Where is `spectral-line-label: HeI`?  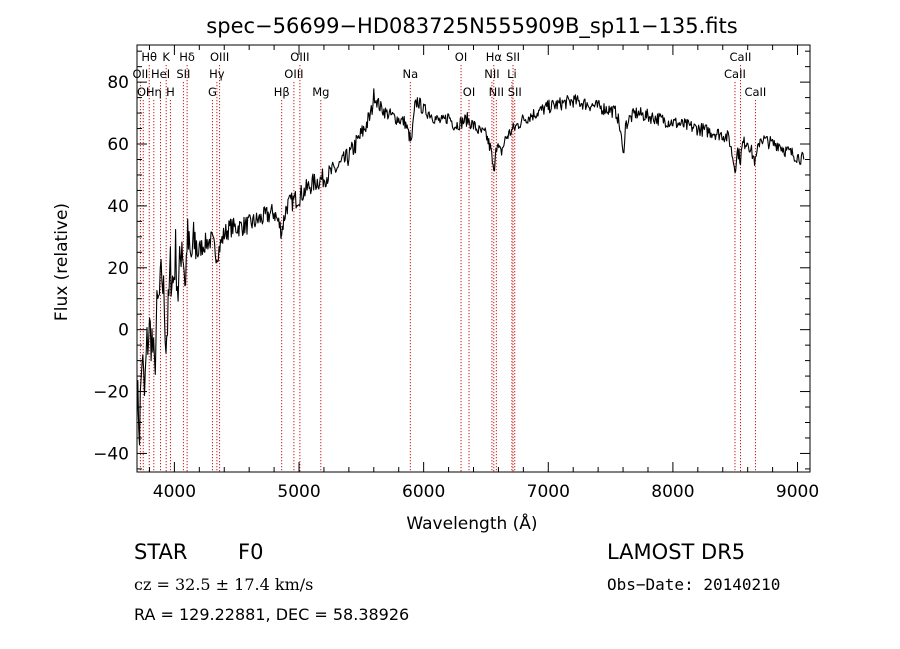 spectral-line-label: HeI is located at coordinates (160, 74).